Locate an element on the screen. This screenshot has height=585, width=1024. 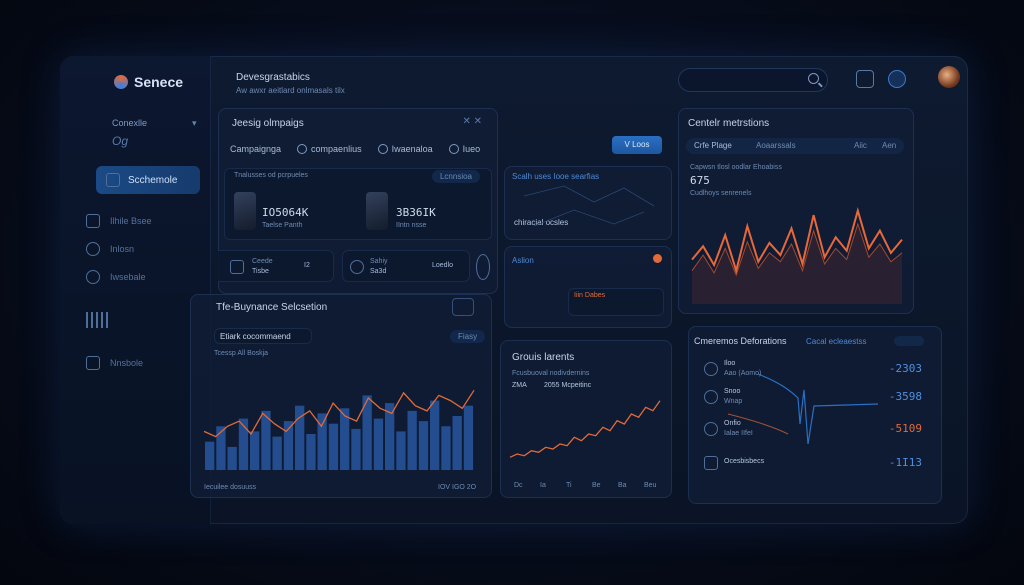
dashboard-icon is located at coordinates (113, 180).